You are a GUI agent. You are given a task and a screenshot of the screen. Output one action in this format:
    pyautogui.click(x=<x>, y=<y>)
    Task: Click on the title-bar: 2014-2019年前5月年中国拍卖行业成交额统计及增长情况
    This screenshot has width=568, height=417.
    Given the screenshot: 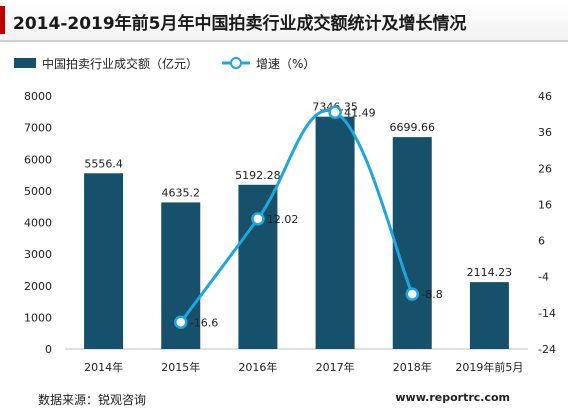 What is the action you would take?
    pyautogui.click(x=284, y=20)
    